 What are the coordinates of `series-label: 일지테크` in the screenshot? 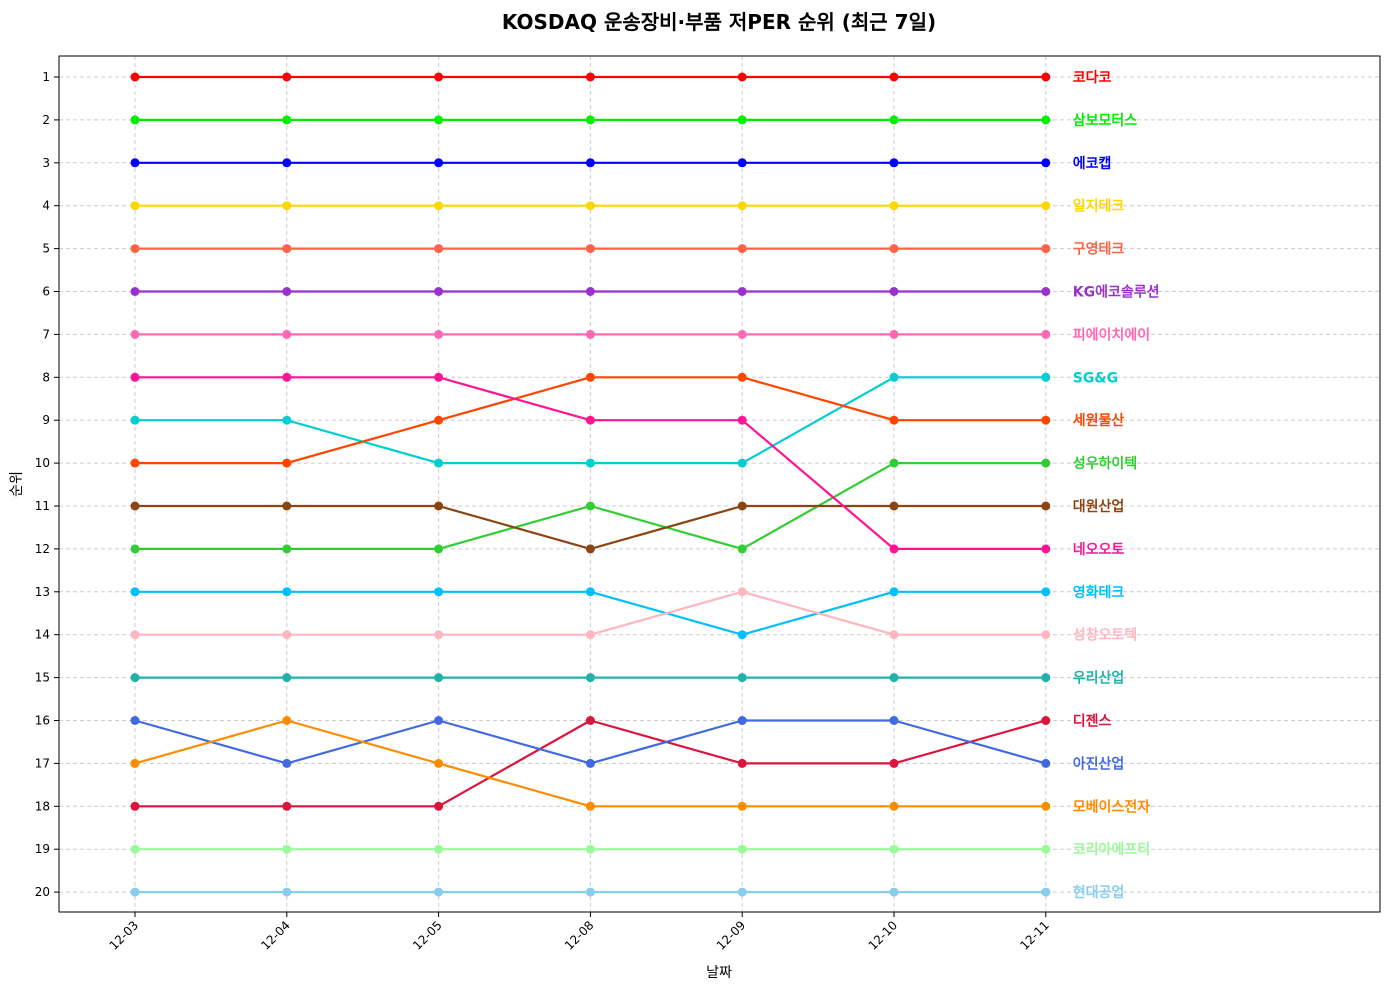 It's located at (1099, 207).